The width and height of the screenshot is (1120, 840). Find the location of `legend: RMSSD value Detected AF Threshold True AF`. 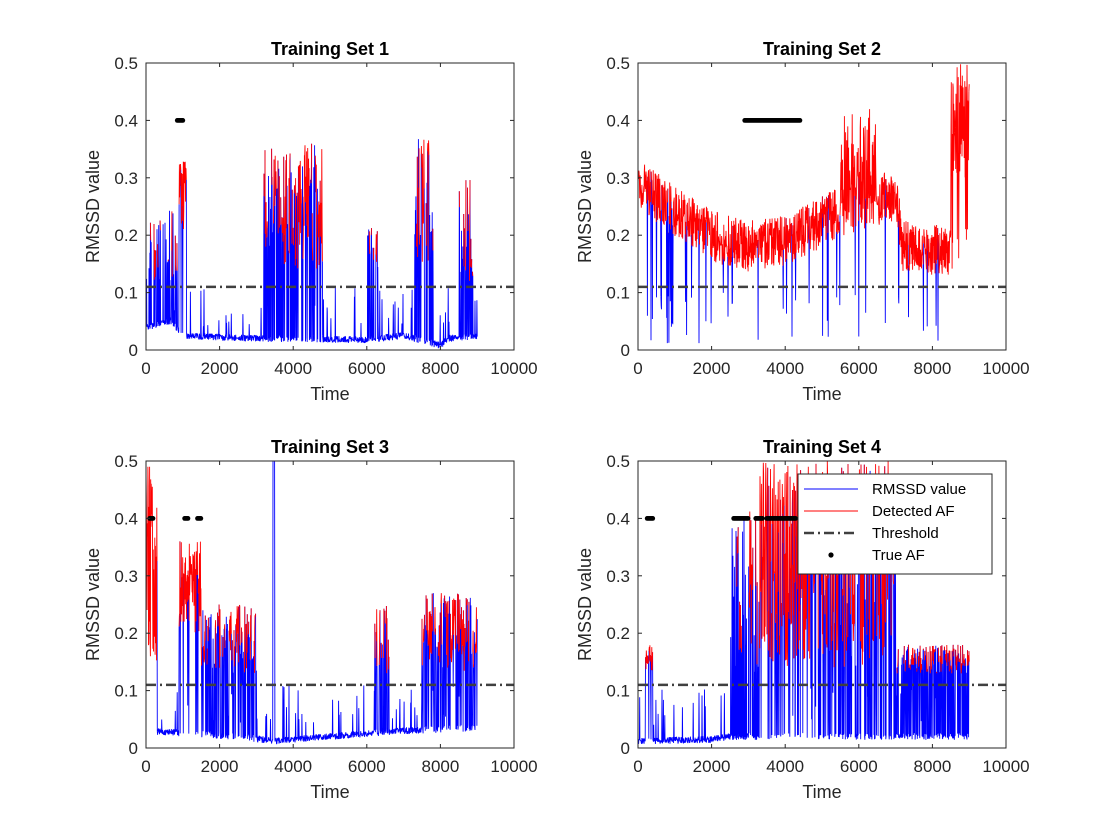

legend: RMSSD value Detected AF Threshold True AF is located at coordinates (895, 524).